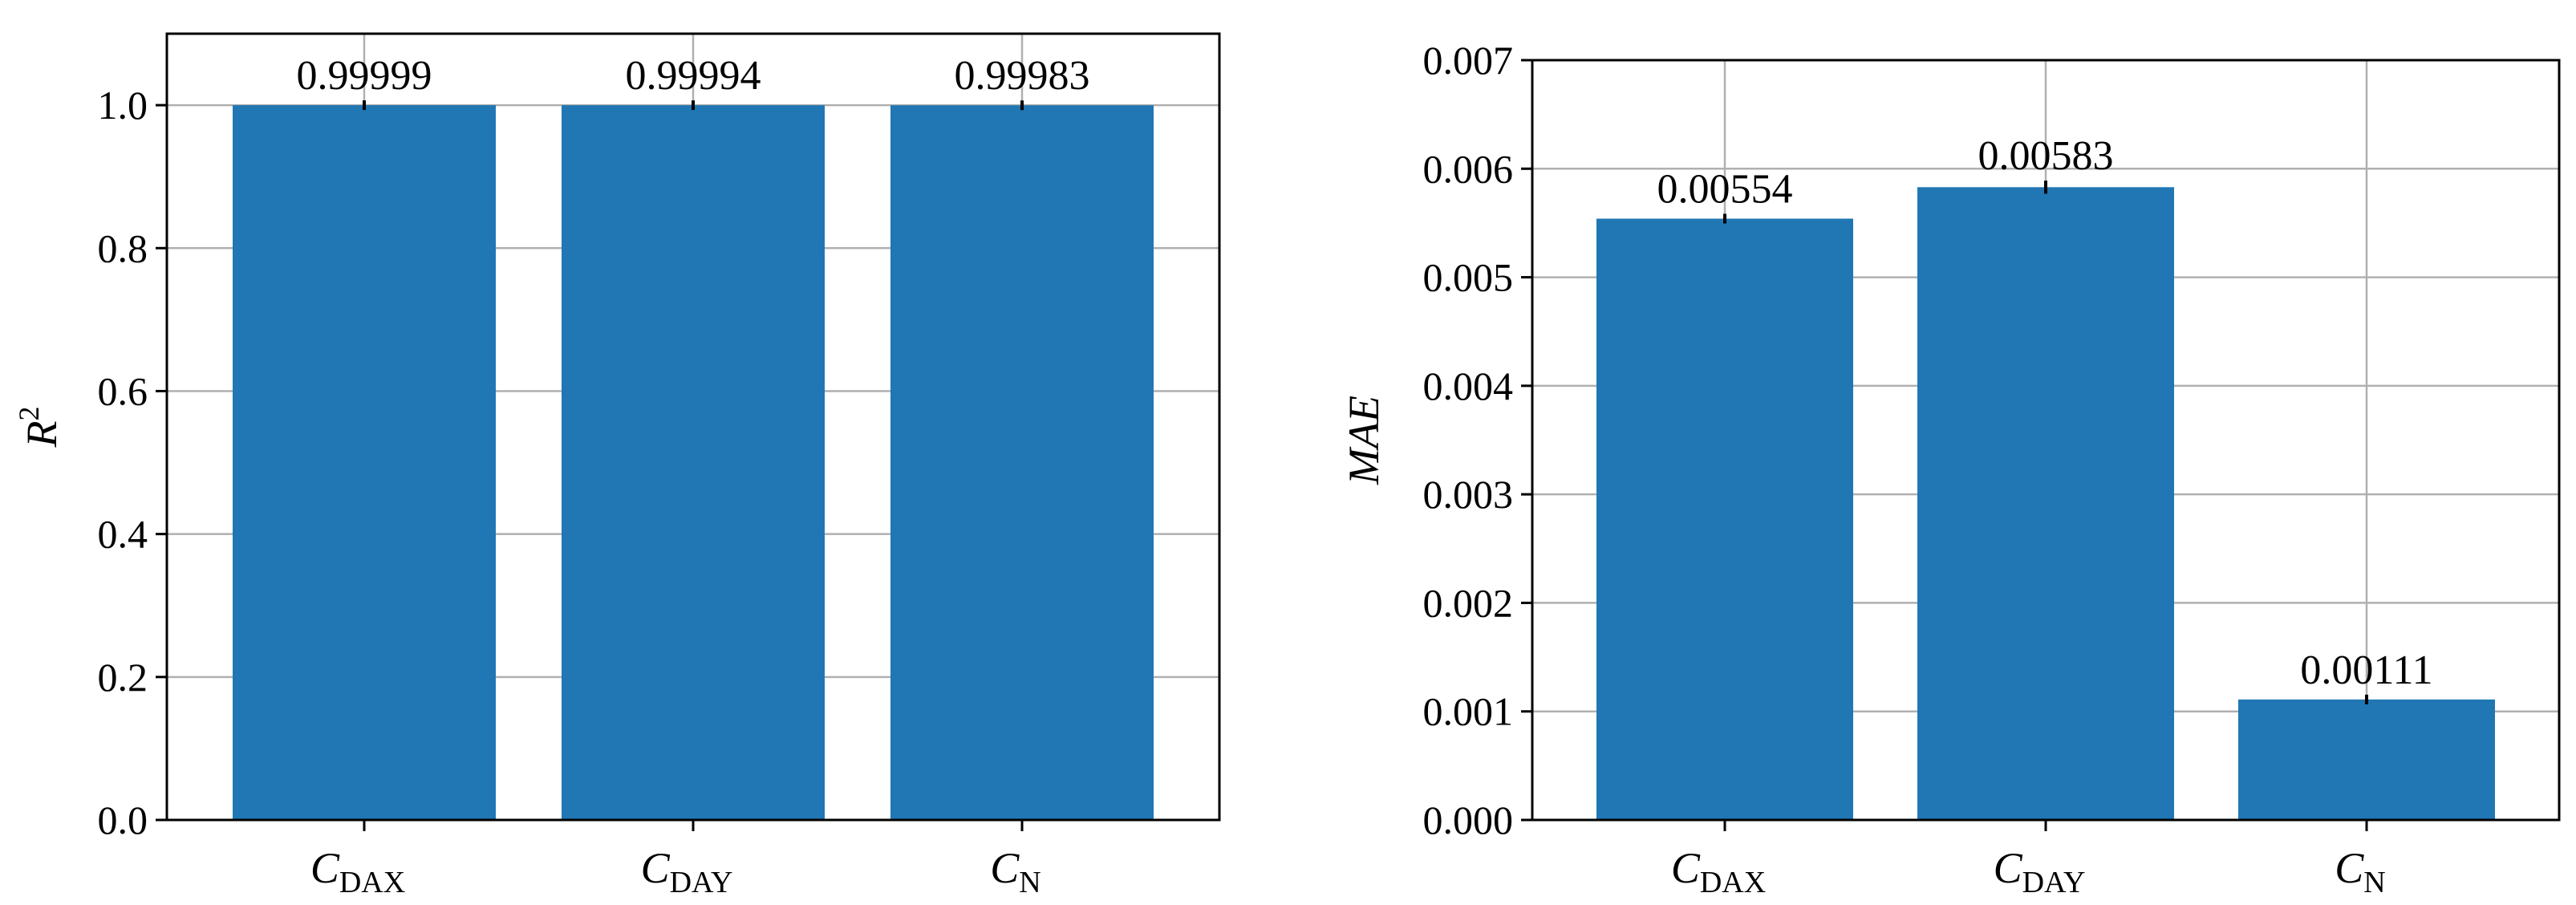  I want to click on y-tick-label: 0.004, so click(1468, 385).